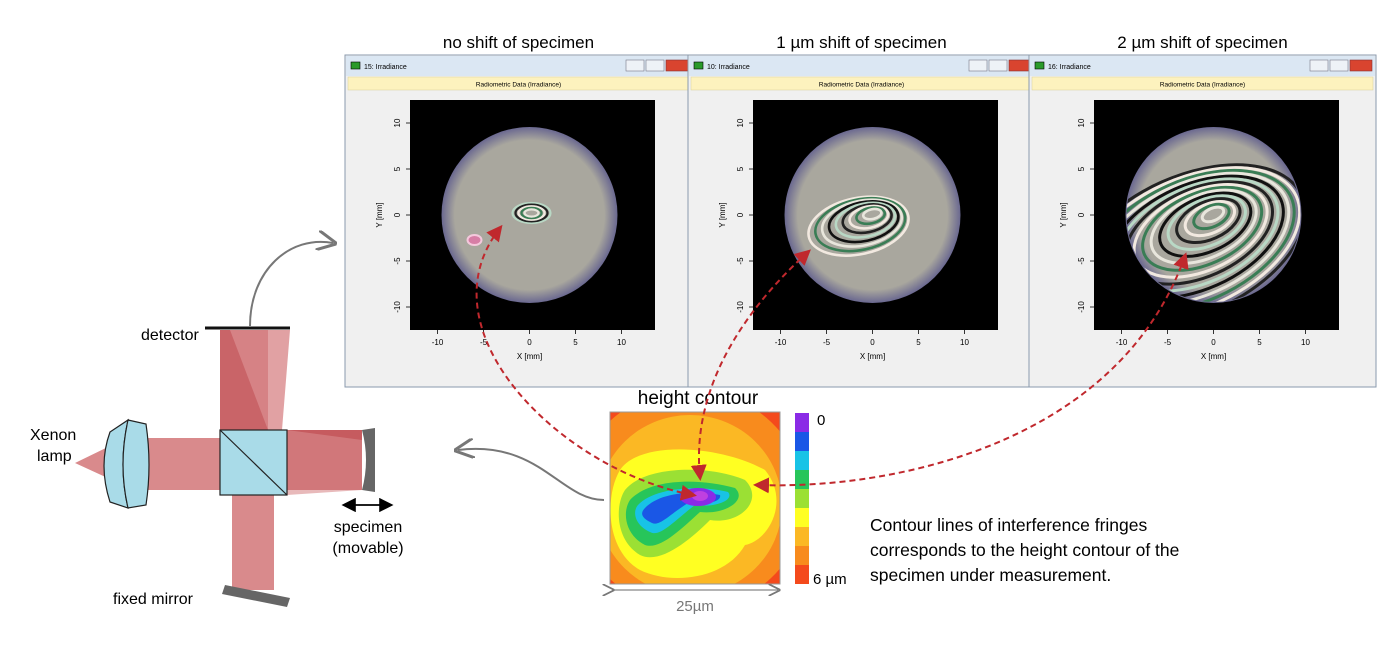  What do you see at coordinates (700, 496) in the screenshot?
I see `contour-band` at bounding box center [700, 496].